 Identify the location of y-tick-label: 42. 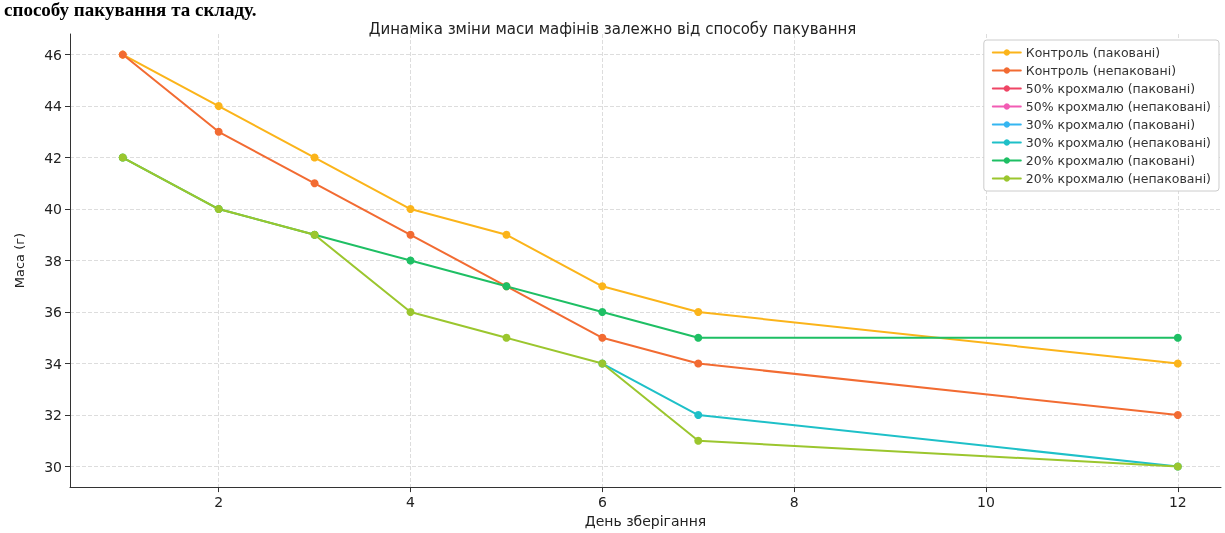
(53, 157).